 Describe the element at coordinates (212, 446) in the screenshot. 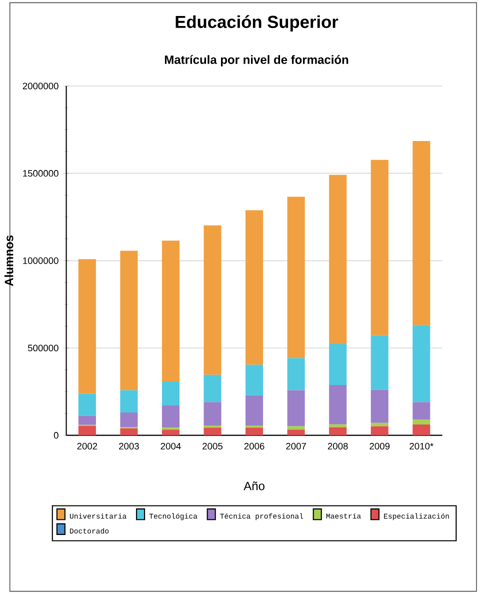

I see `x-tick-label: 2005` at that location.